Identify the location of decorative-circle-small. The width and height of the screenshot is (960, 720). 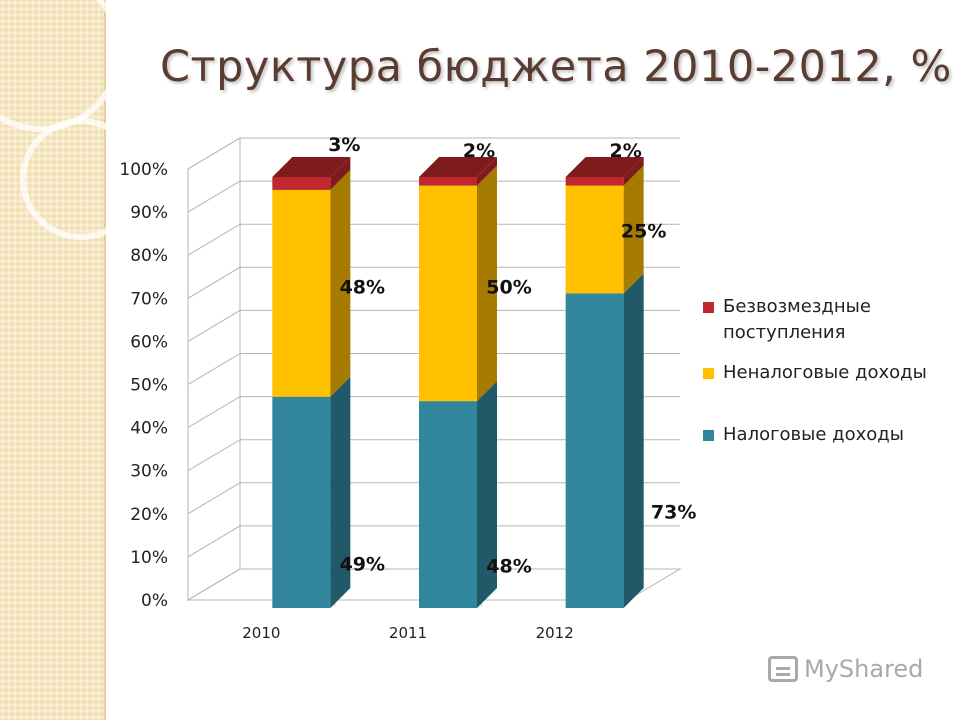
(81, 179).